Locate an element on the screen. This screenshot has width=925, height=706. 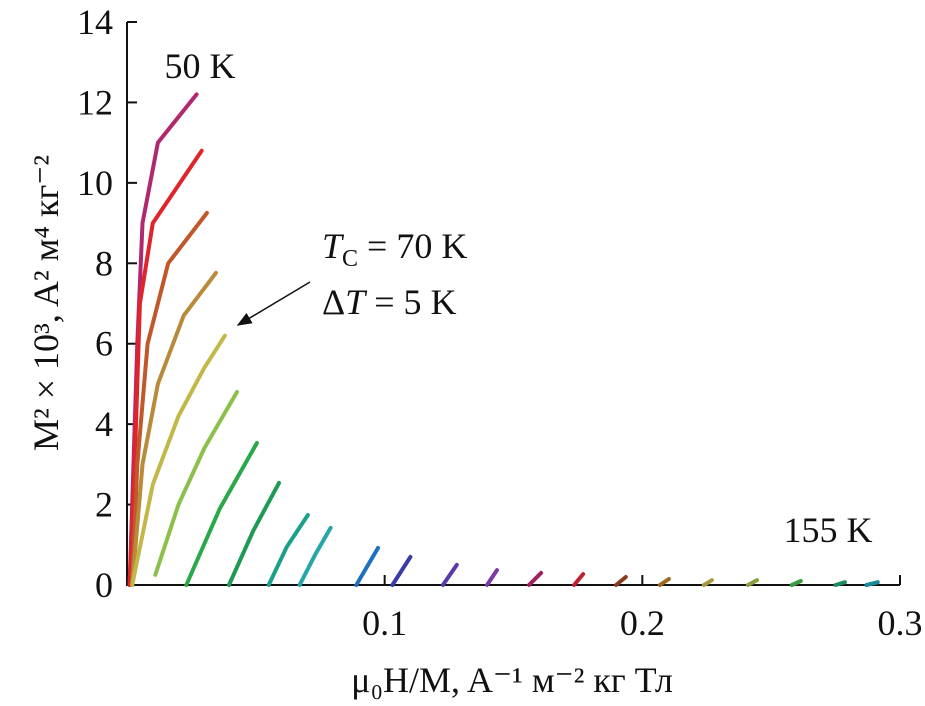
annotation-part: C is located at coordinates (350, 259).